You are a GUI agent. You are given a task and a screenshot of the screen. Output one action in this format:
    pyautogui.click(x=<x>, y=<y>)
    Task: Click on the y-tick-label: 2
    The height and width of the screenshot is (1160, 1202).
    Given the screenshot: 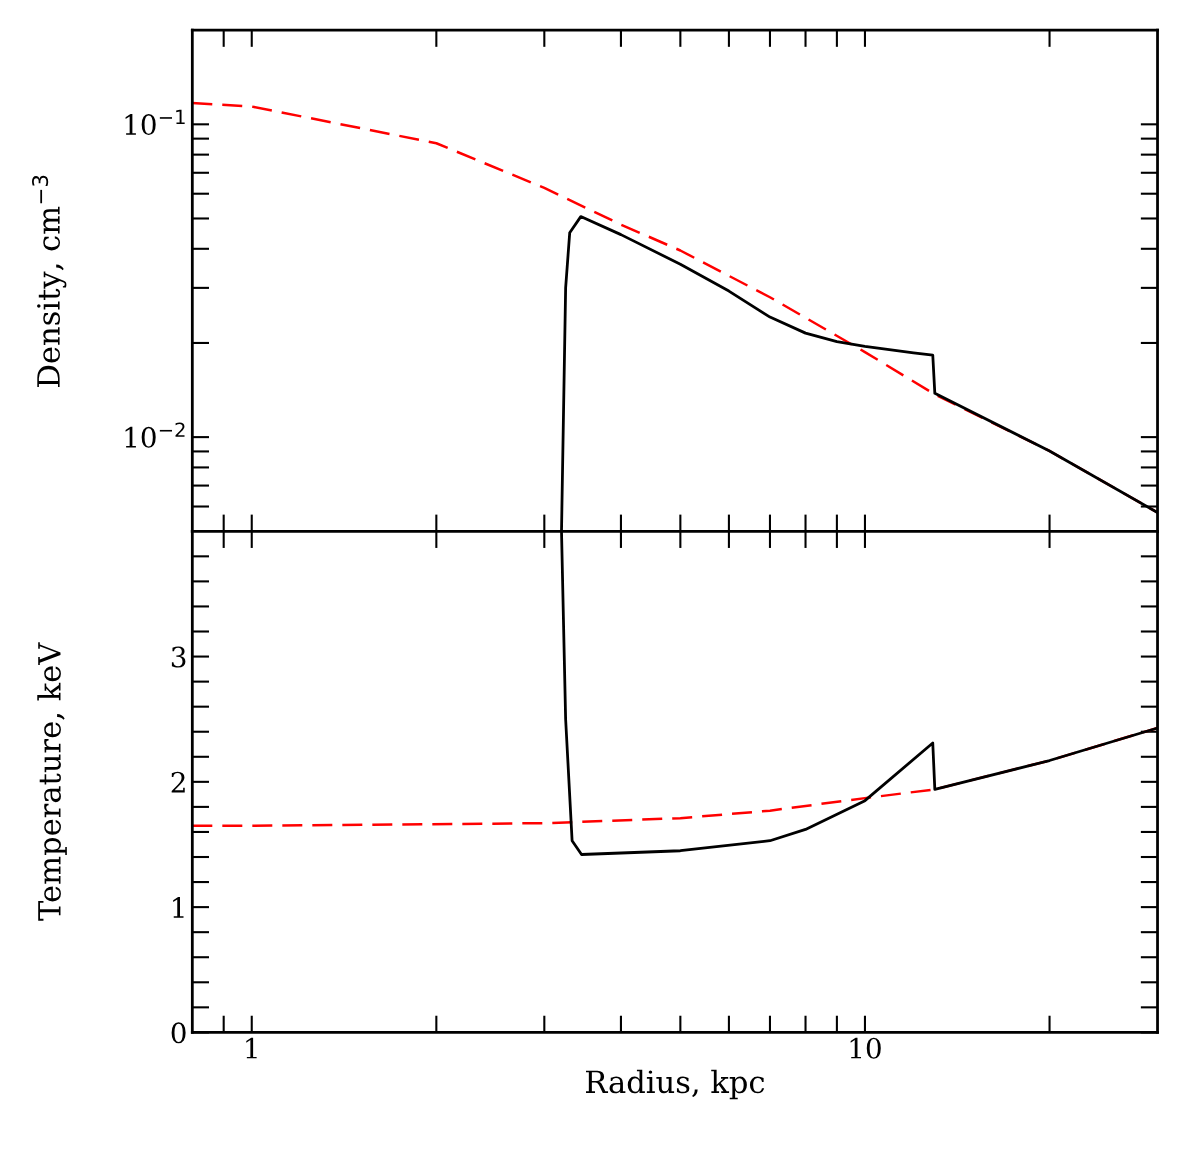 What is the action you would take?
    pyautogui.click(x=178, y=782)
    